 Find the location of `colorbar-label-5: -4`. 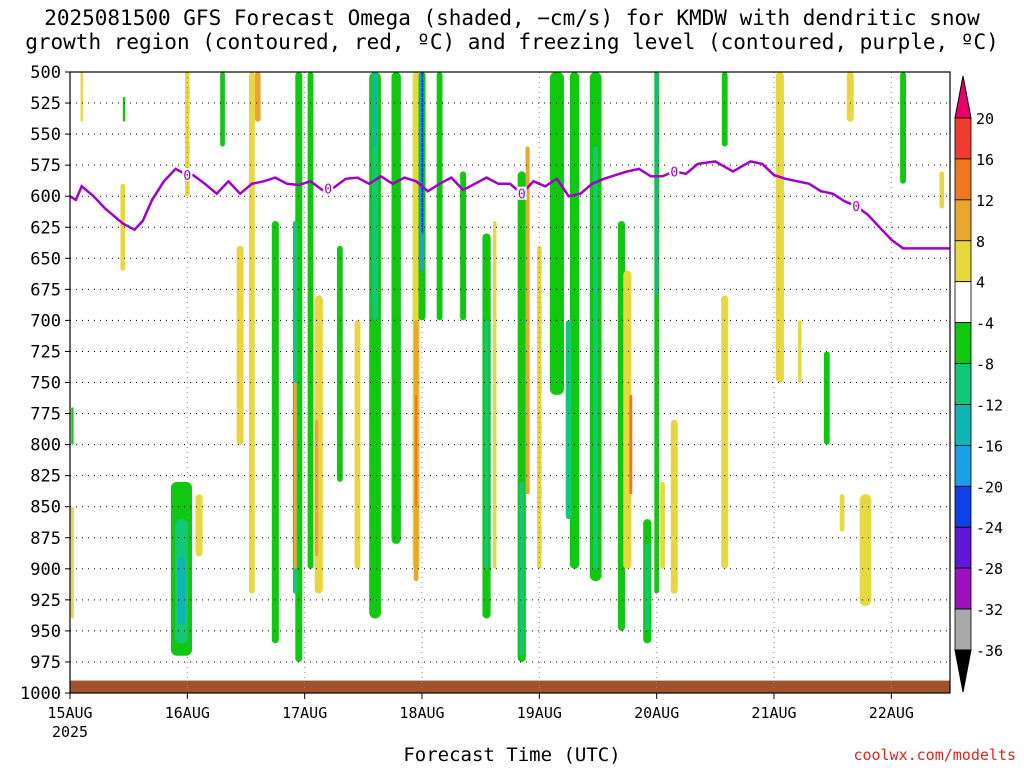

colorbar-label-5: -4 is located at coordinates (985, 324).